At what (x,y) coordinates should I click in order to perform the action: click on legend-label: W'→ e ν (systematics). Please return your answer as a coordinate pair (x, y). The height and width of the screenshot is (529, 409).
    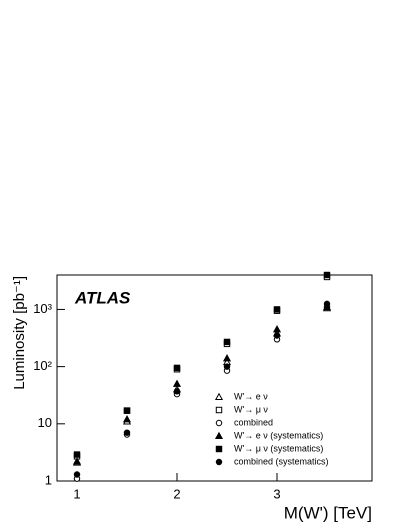
    Looking at the image, I should click on (278, 435).